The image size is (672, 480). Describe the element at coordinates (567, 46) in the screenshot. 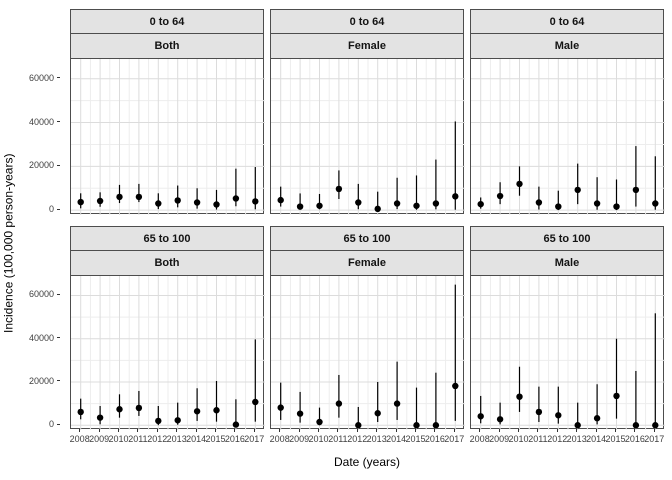

I see `facet-strip-sex-0-to-64-male: Male` at that location.